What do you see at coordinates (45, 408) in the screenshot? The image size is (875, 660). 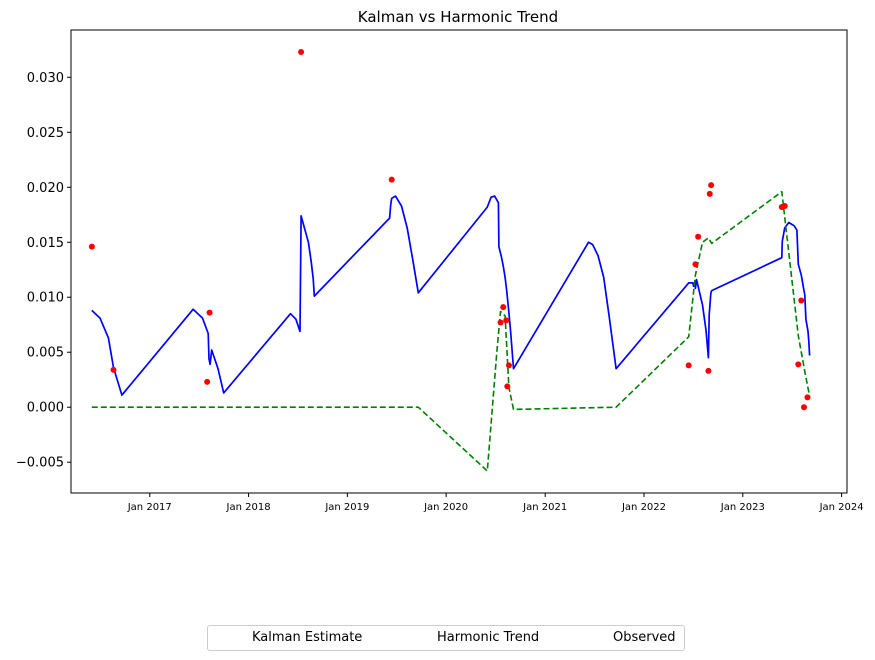 I see `y-tick-label: 0.000` at bounding box center [45, 408].